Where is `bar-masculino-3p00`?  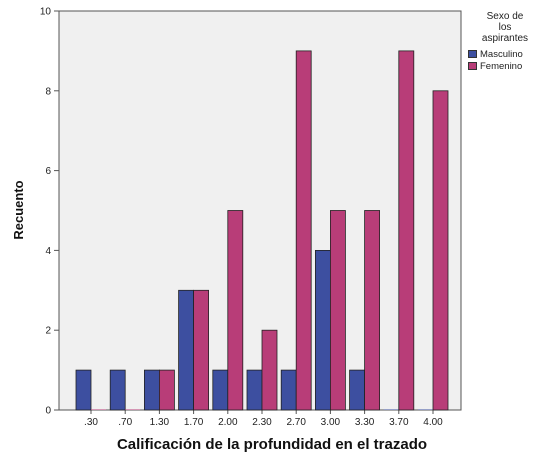
bar-masculino-3p00 is located at coordinates (322, 330).